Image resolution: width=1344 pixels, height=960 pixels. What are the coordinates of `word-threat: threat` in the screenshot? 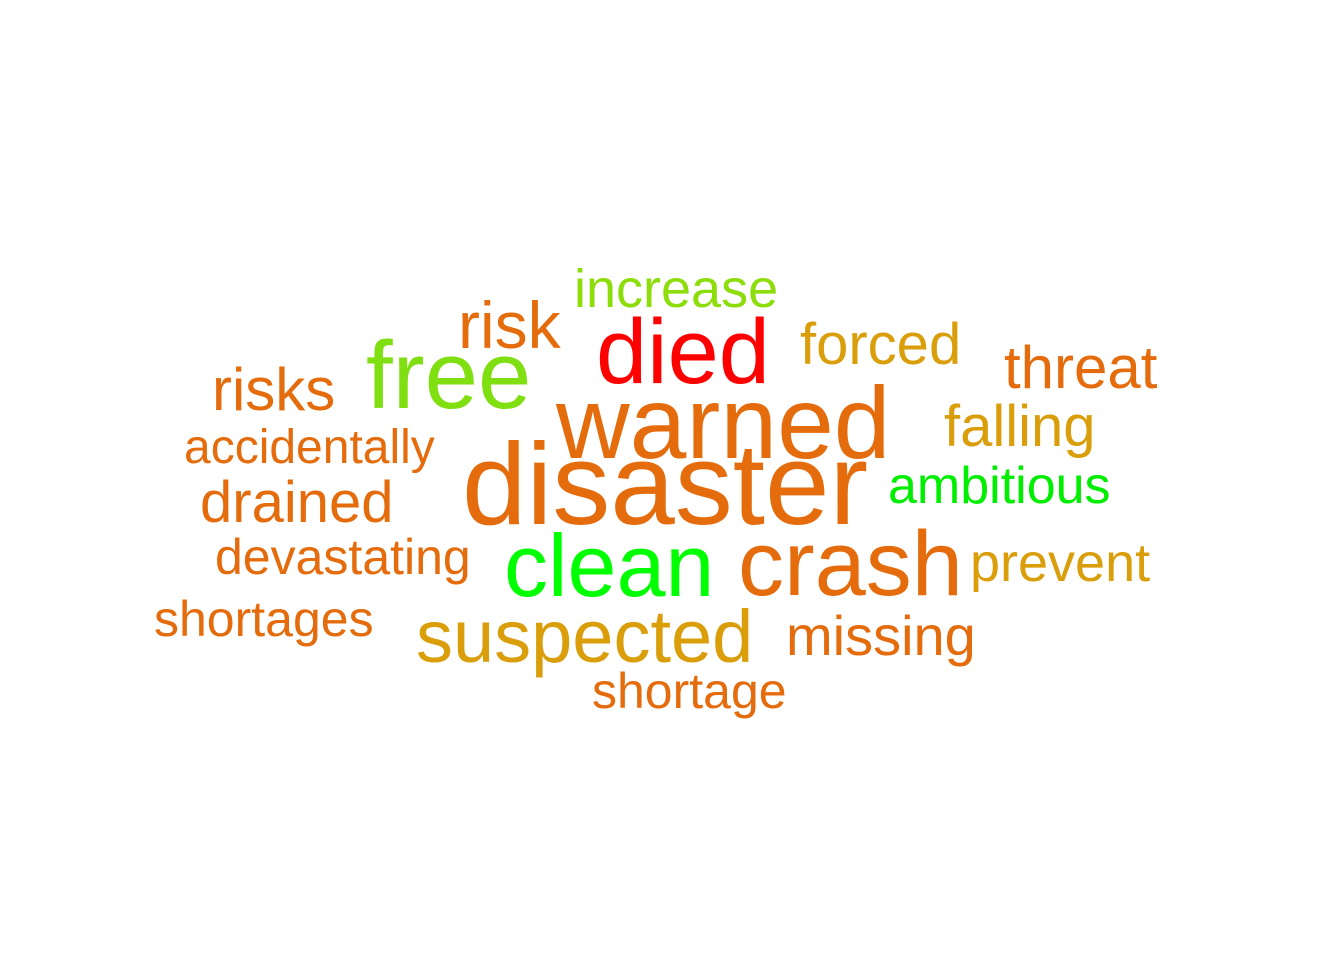 It's located at (1081, 367).